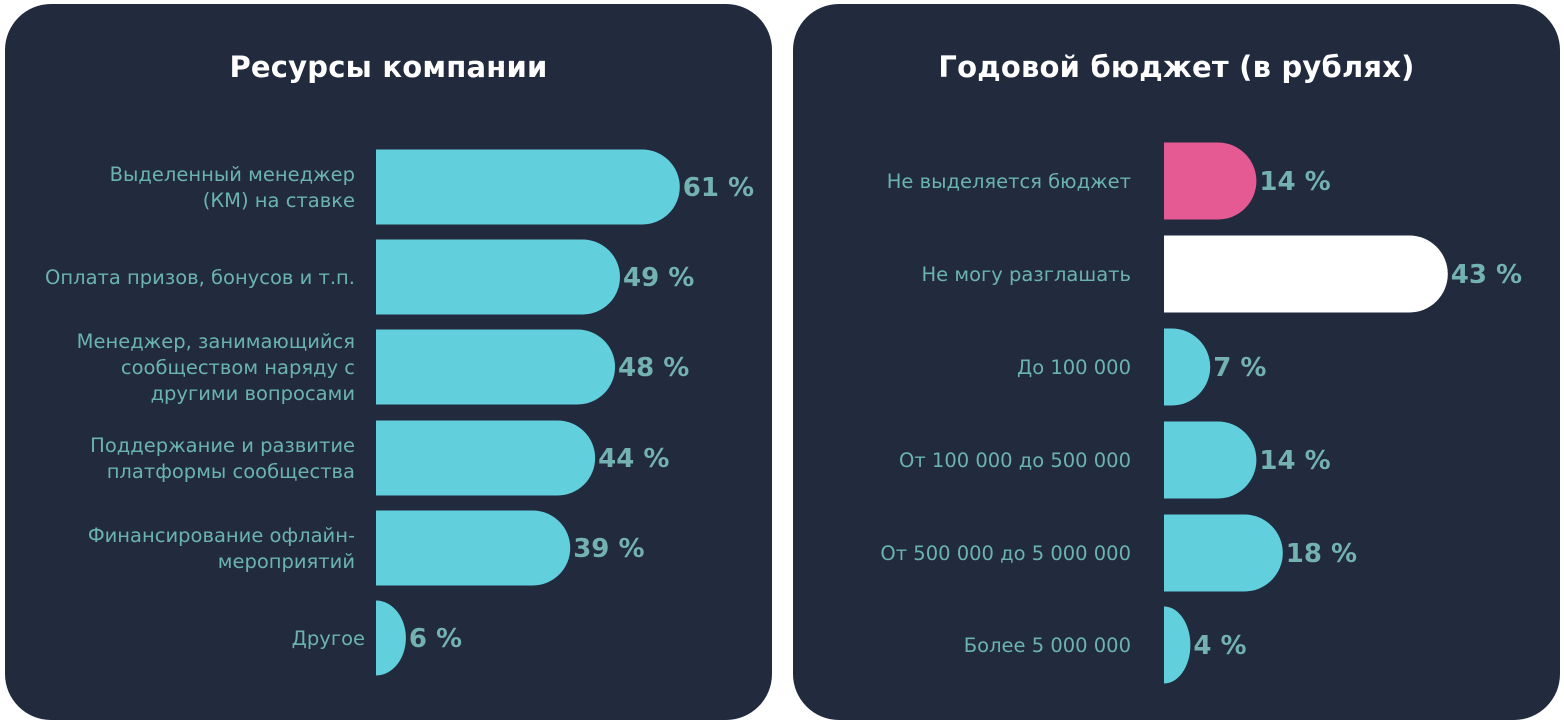  Describe the element at coordinates (1486, 275) in the screenshot. I see `value-label-1-1: 43 %` at that location.